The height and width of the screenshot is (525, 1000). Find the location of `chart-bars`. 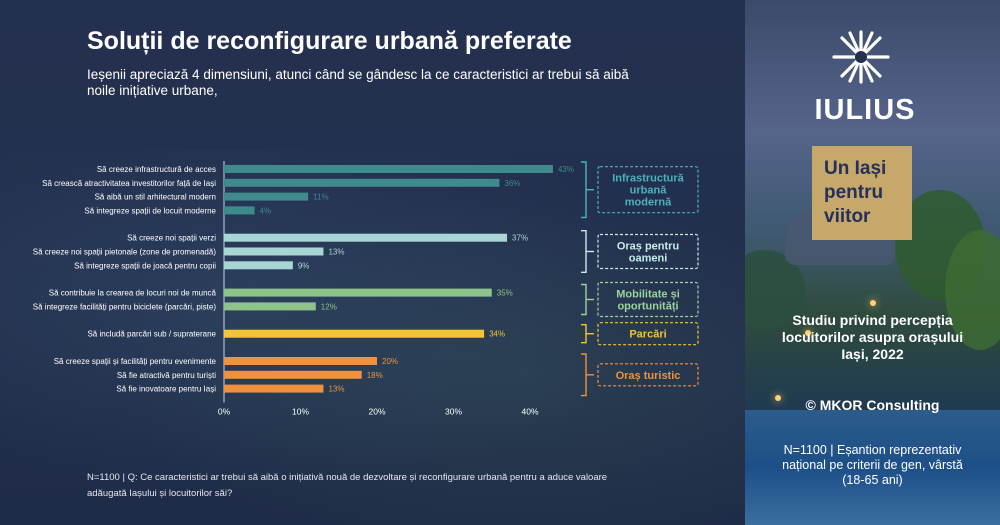

chart-bars is located at coordinates (388, 279).